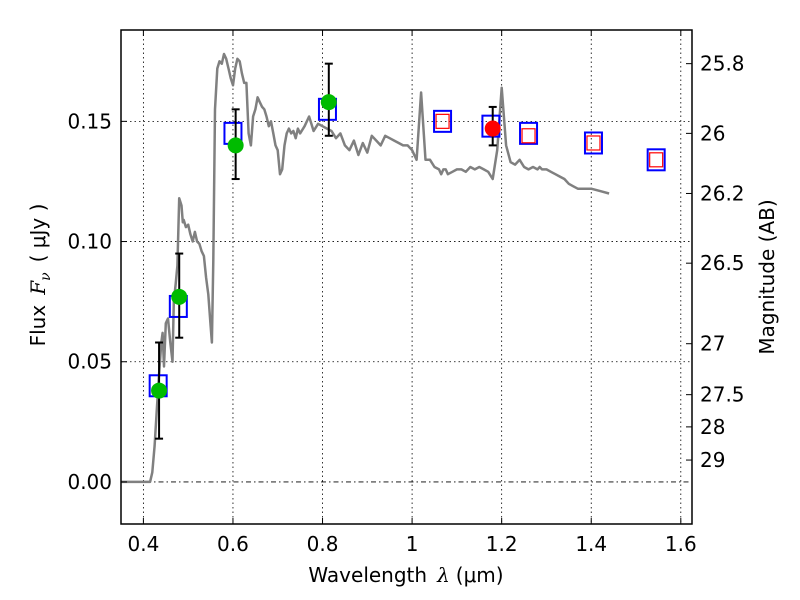 The image size is (800, 600). I want to click on x-tick-label: 1.4, so click(591, 544).